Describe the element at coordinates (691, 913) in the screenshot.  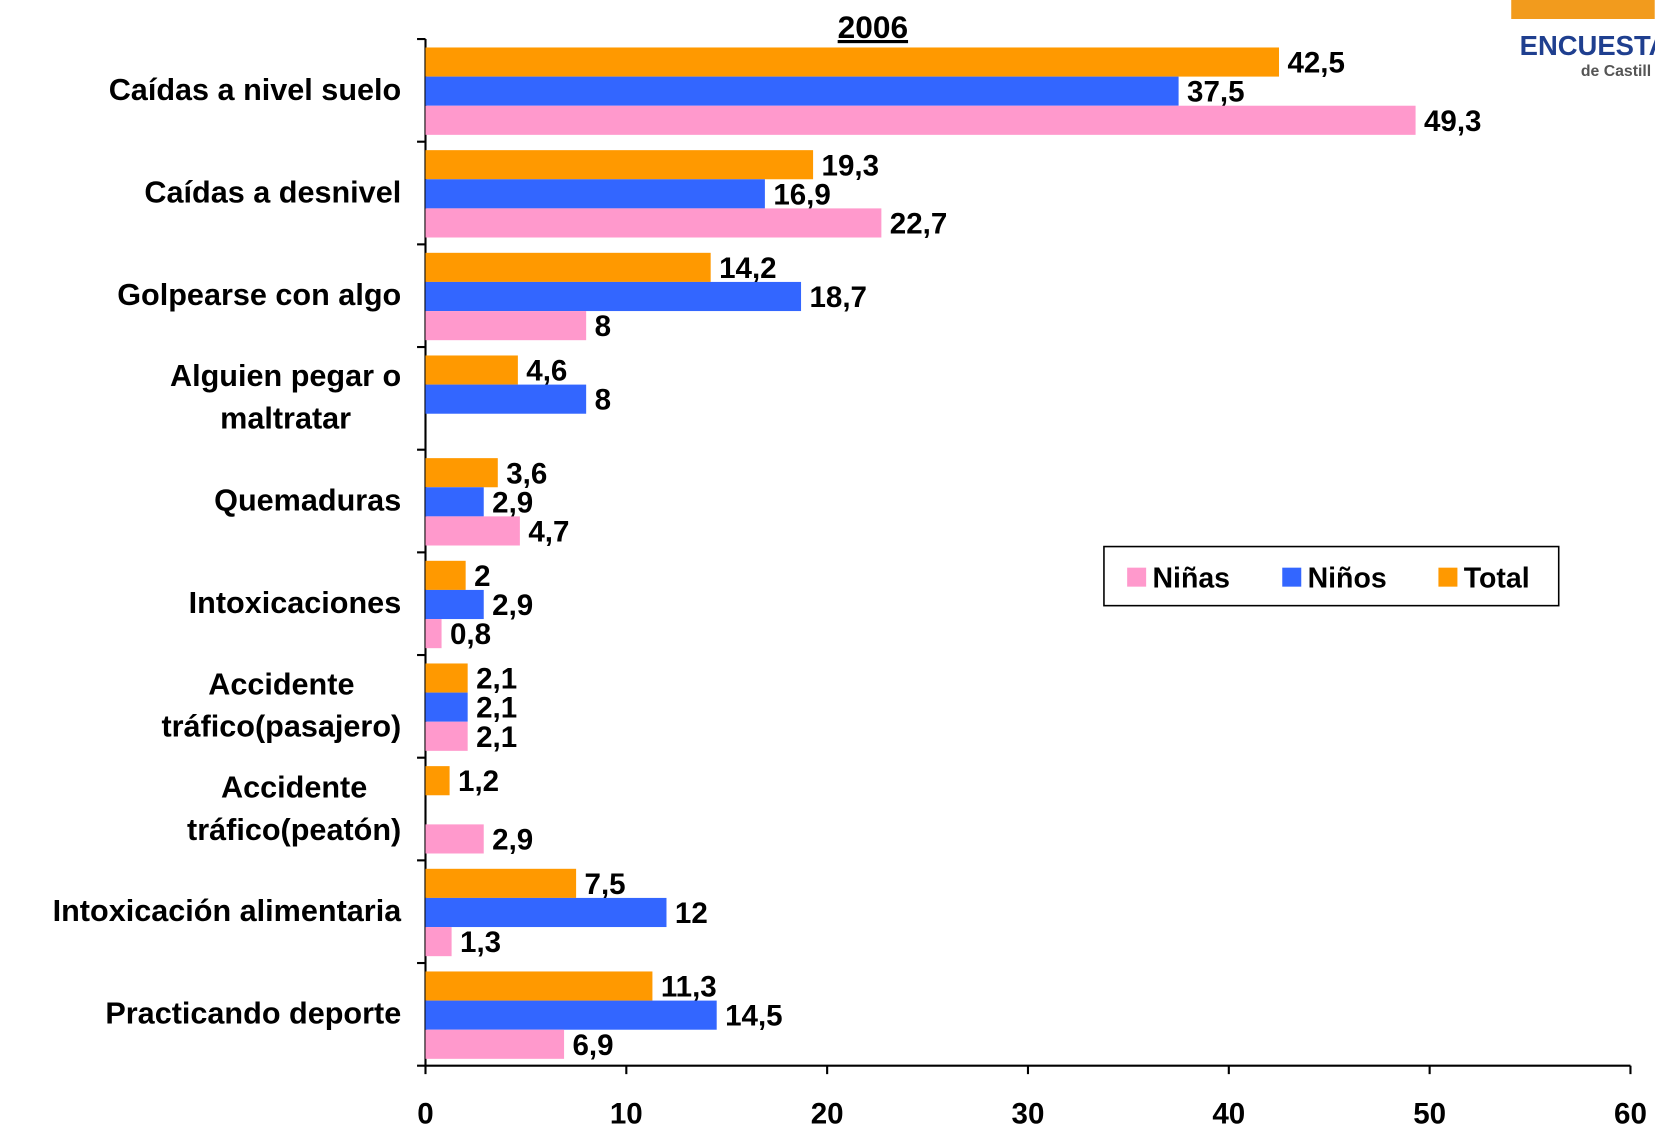
I see `value-label: 12` at that location.